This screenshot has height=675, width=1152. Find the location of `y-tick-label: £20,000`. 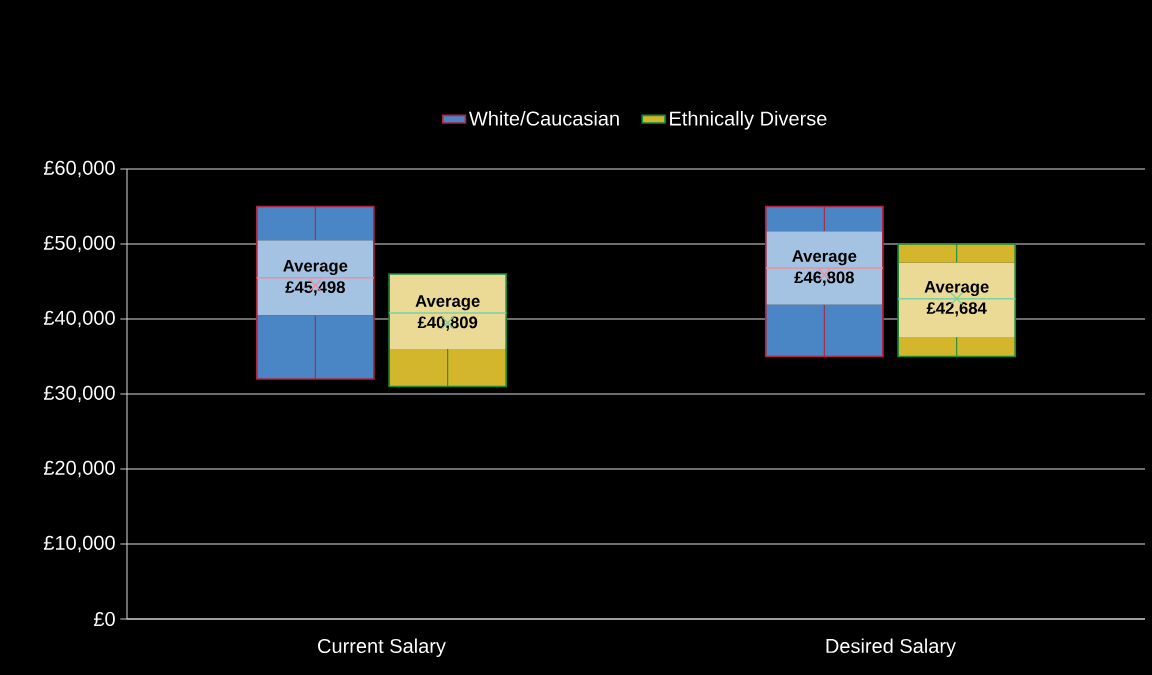

y-tick-label: £20,000 is located at coordinates (79, 469).